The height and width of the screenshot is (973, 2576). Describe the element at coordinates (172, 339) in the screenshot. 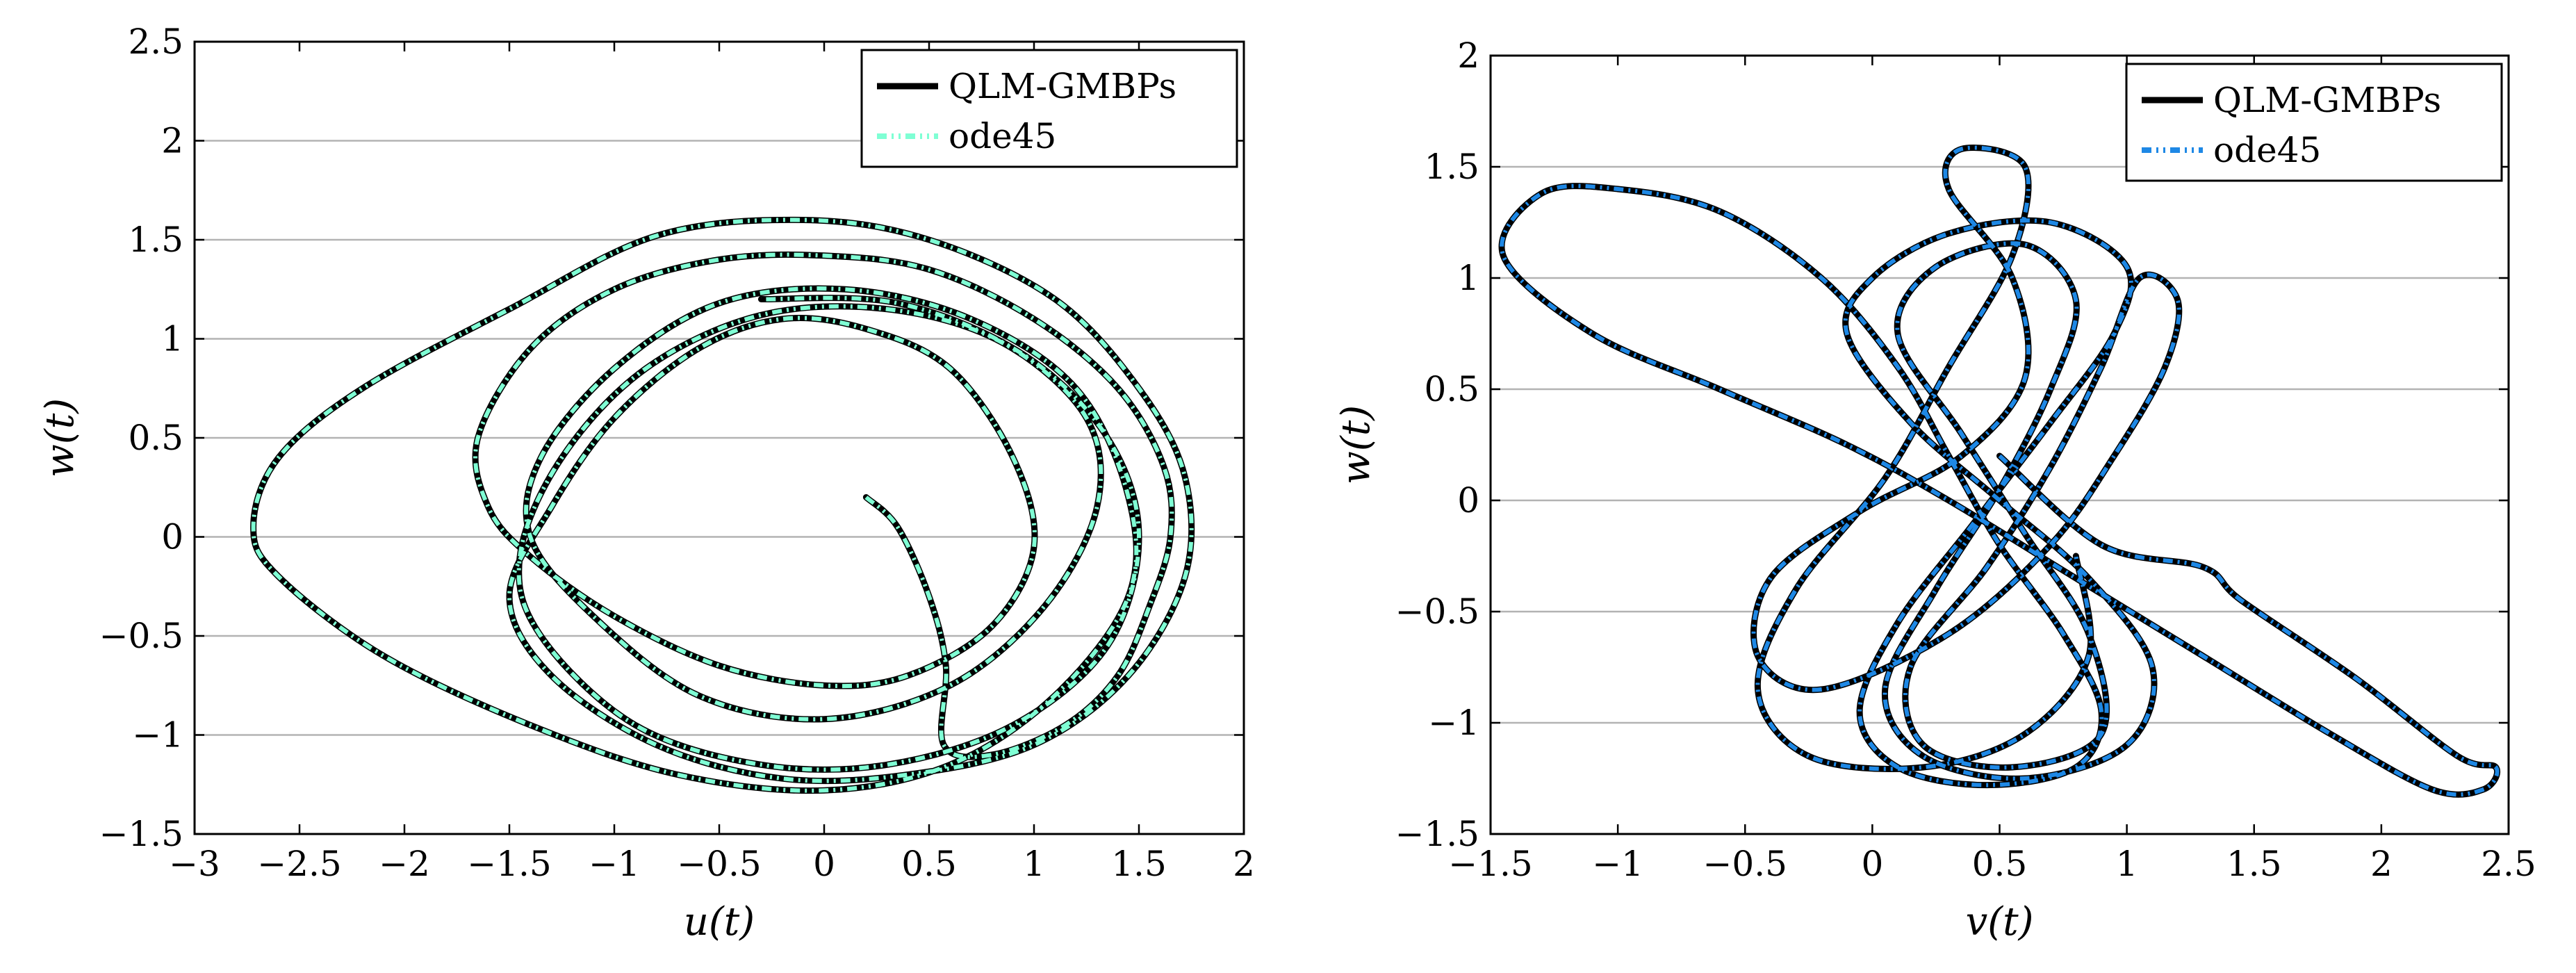

I see `left-y-tick-label: 1` at that location.